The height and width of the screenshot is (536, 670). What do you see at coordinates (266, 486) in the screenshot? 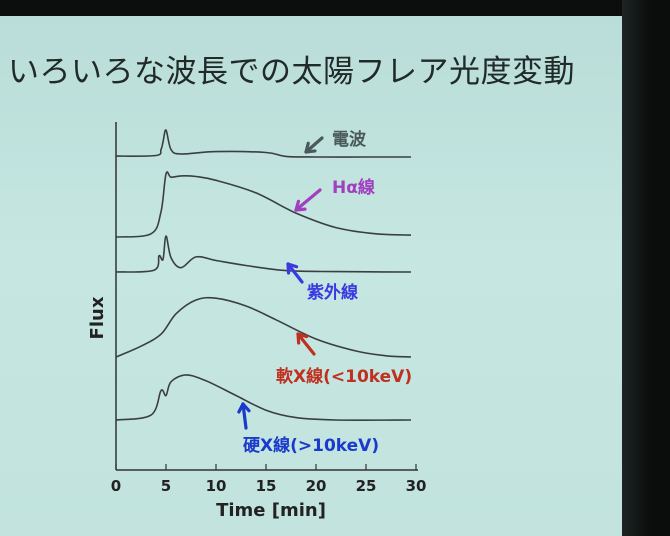
I see `x-tick-label: 15` at bounding box center [266, 486].